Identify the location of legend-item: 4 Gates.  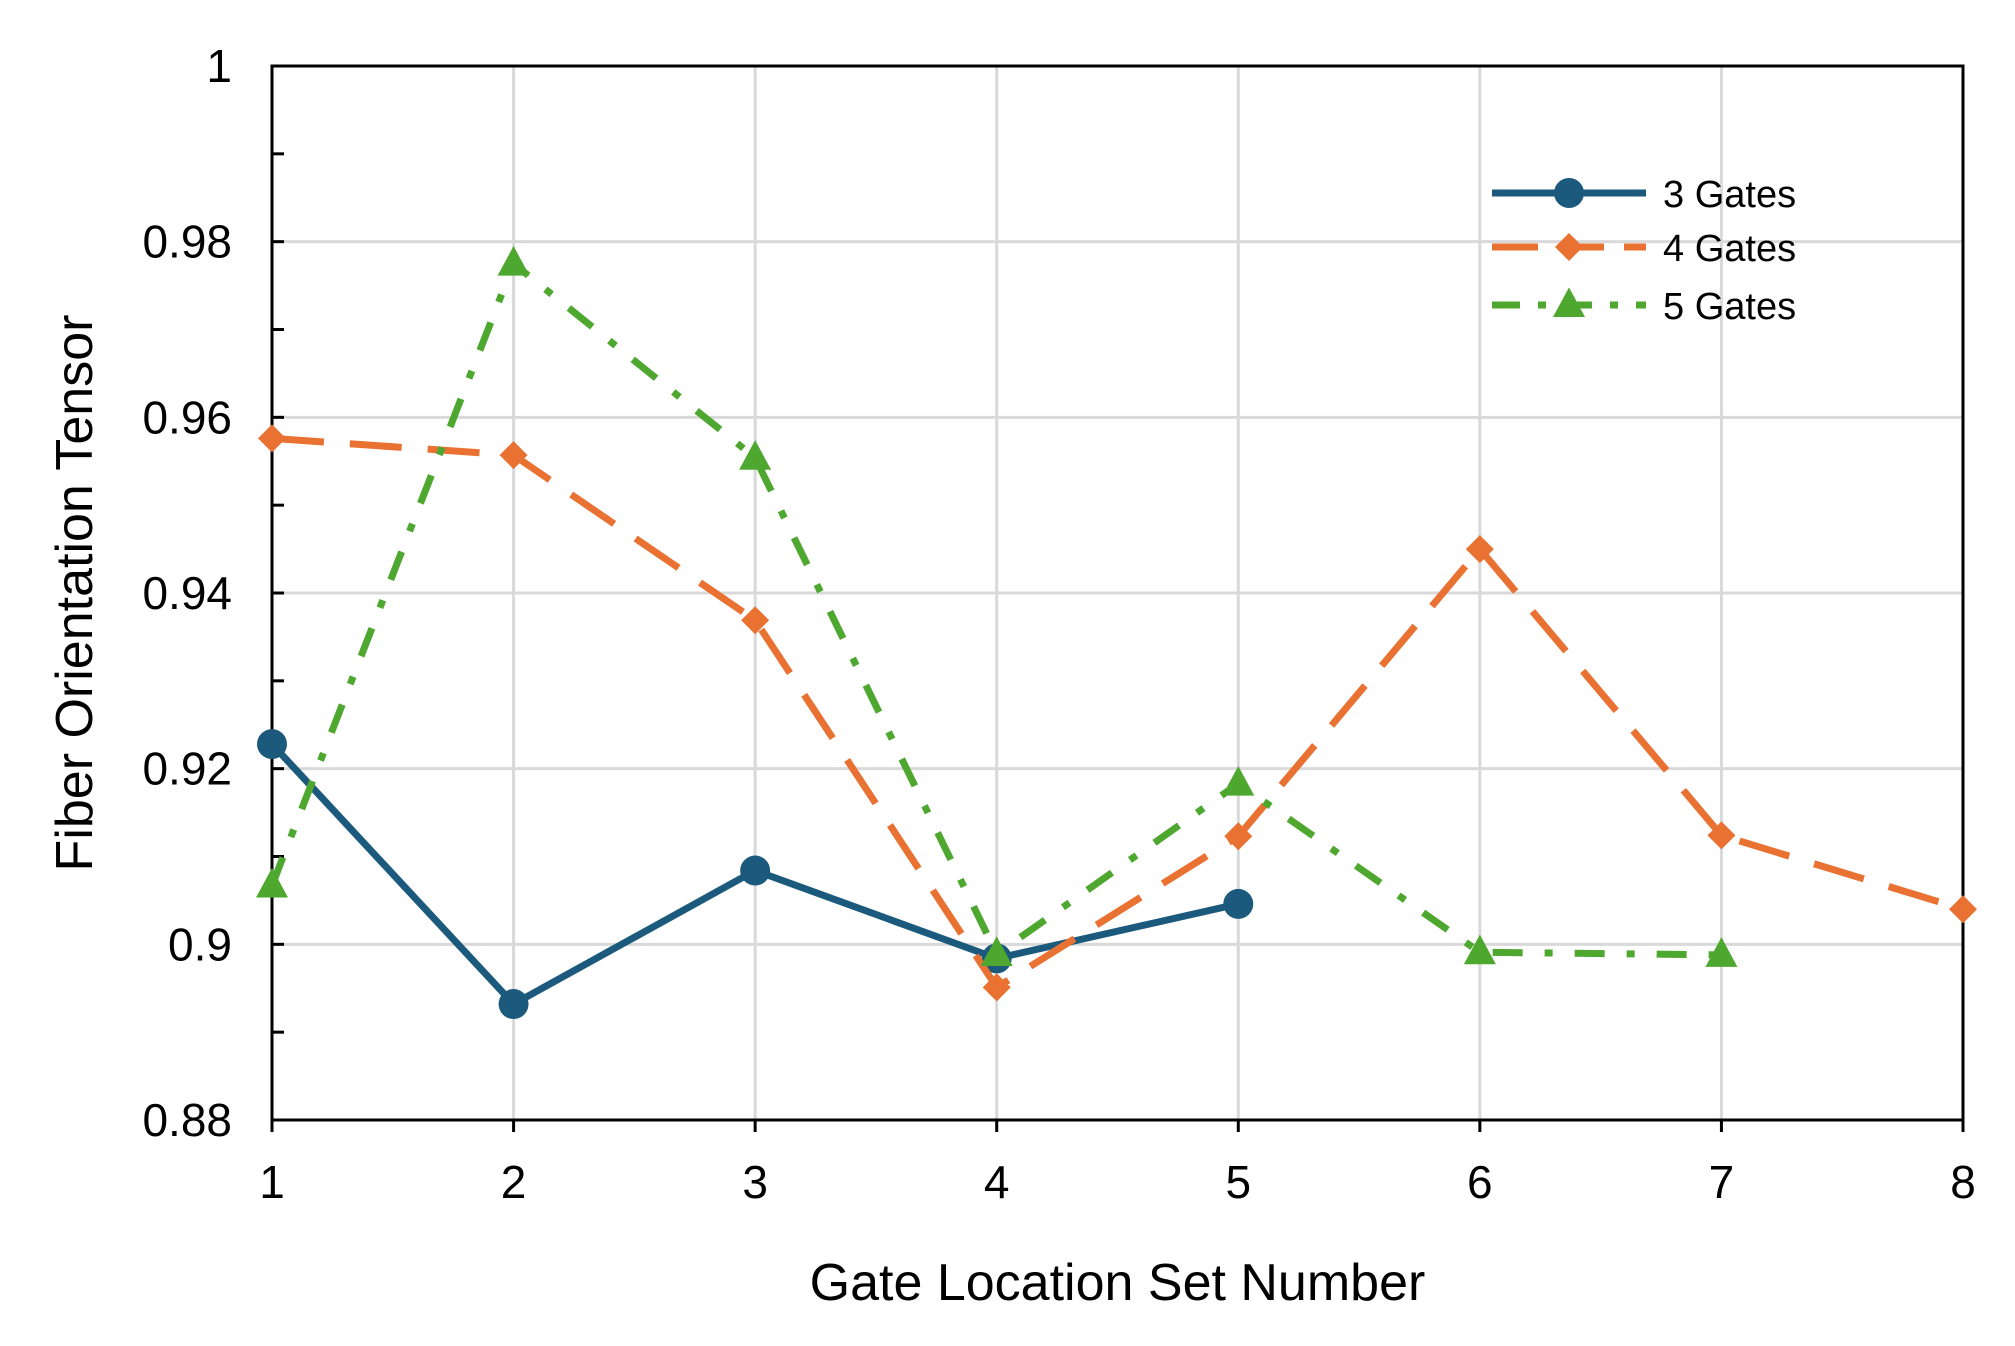
(1644, 249).